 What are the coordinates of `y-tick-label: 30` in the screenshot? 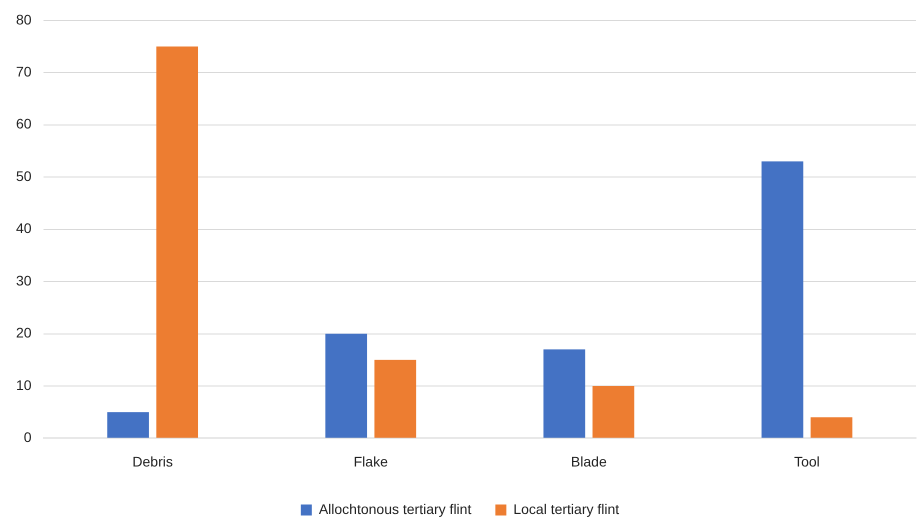 It's located at (24, 280).